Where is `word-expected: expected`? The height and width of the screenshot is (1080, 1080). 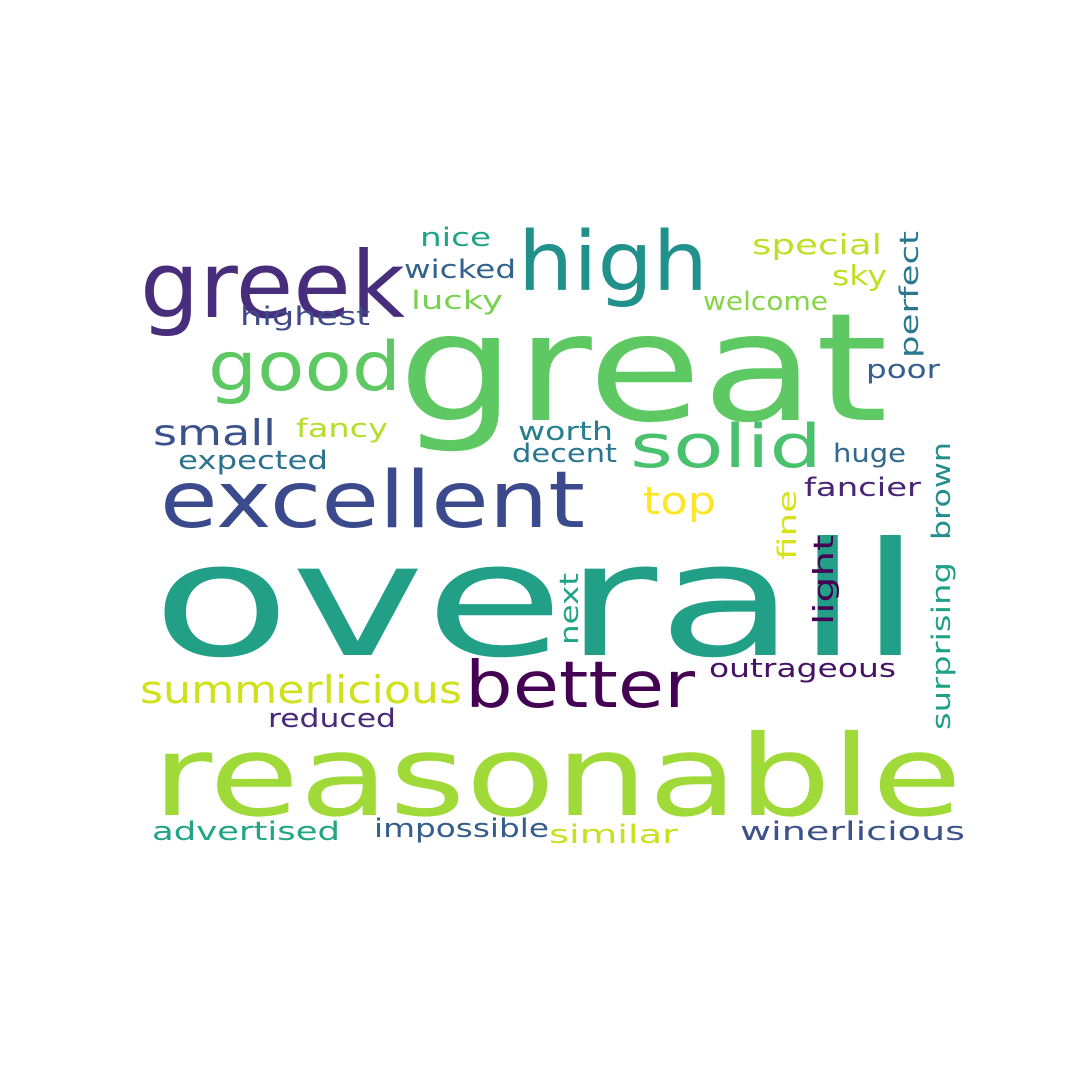 word-expected: expected is located at coordinates (253, 461).